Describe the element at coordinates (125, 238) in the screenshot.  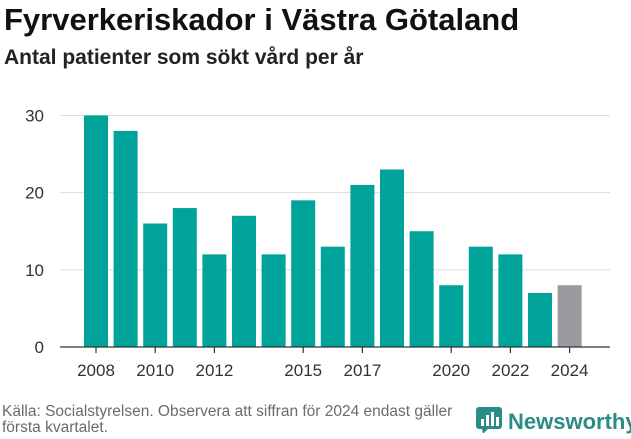
I see `bar-2009` at that location.